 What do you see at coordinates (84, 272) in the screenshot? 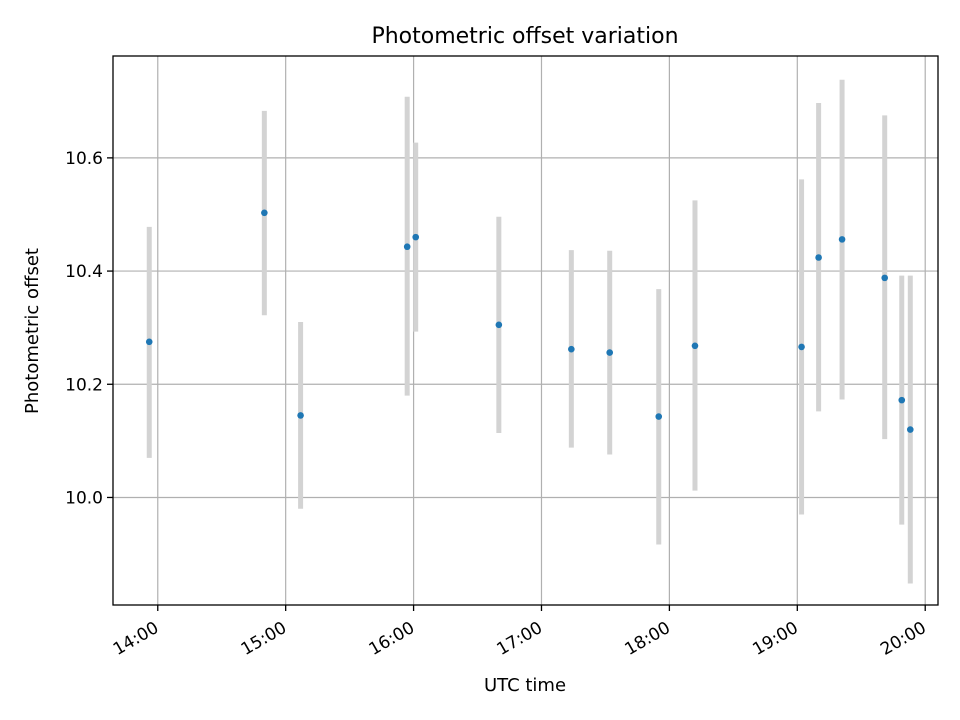
I see `y-tick-label: 10.4` at bounding box center [84, 272].